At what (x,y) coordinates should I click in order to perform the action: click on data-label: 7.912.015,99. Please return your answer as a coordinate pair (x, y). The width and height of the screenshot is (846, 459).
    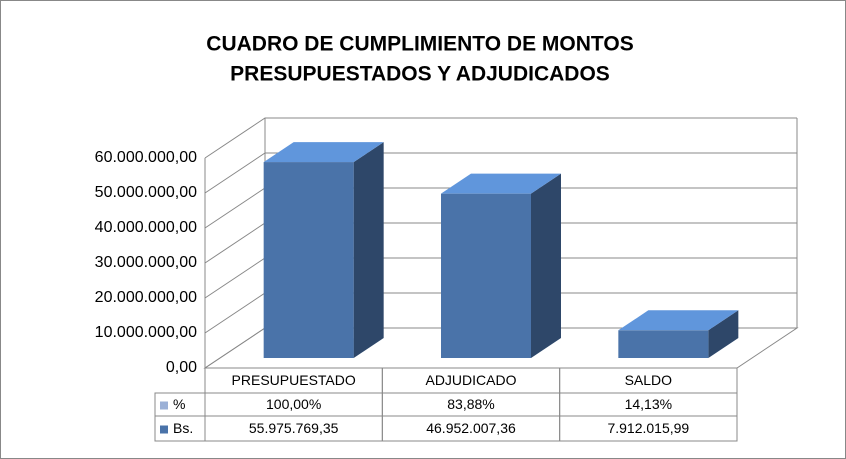
    Looking at the image, I should click on (648, 428).